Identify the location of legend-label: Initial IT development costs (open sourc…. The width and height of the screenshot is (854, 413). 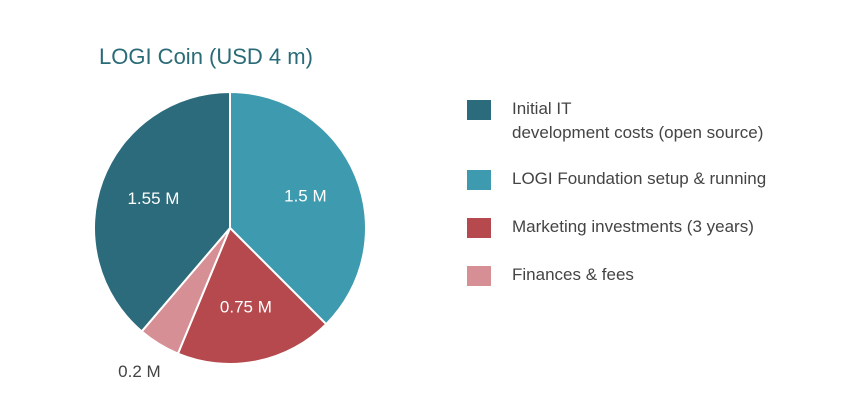
(638, 120).